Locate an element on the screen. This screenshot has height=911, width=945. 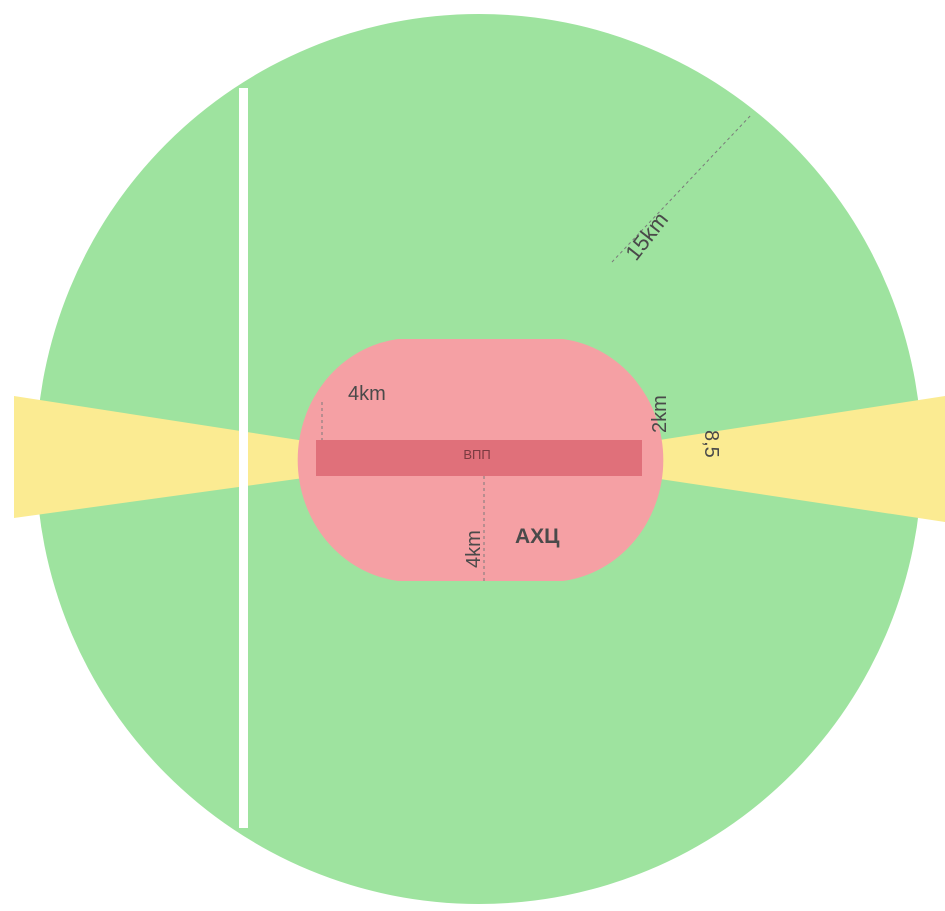
corridor-width-label: 8,5 is located at coordinates (711, 444).